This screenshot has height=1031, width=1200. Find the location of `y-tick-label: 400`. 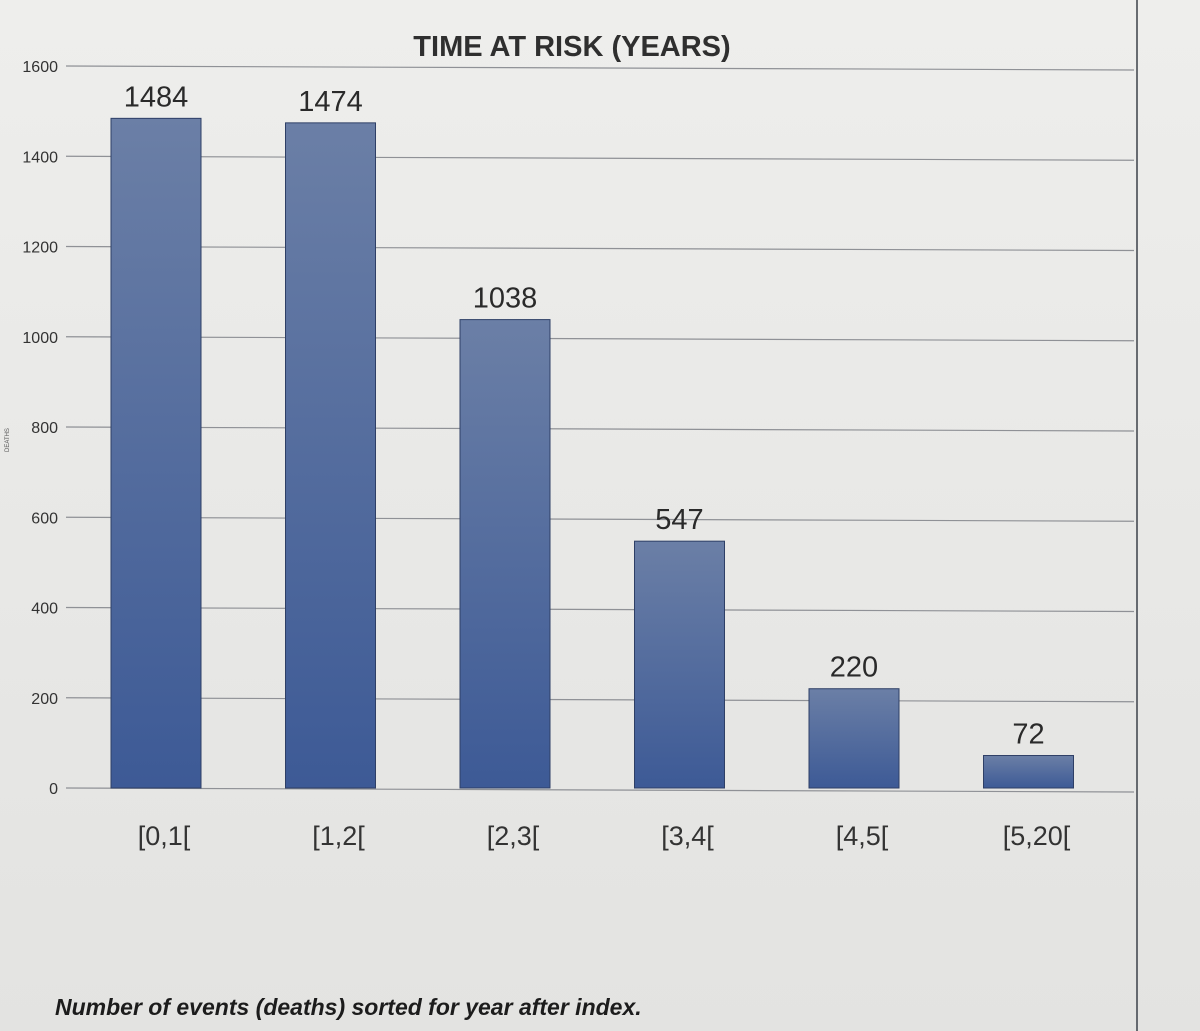

y-tick-label: 400 is located at coordinates (44, 609).